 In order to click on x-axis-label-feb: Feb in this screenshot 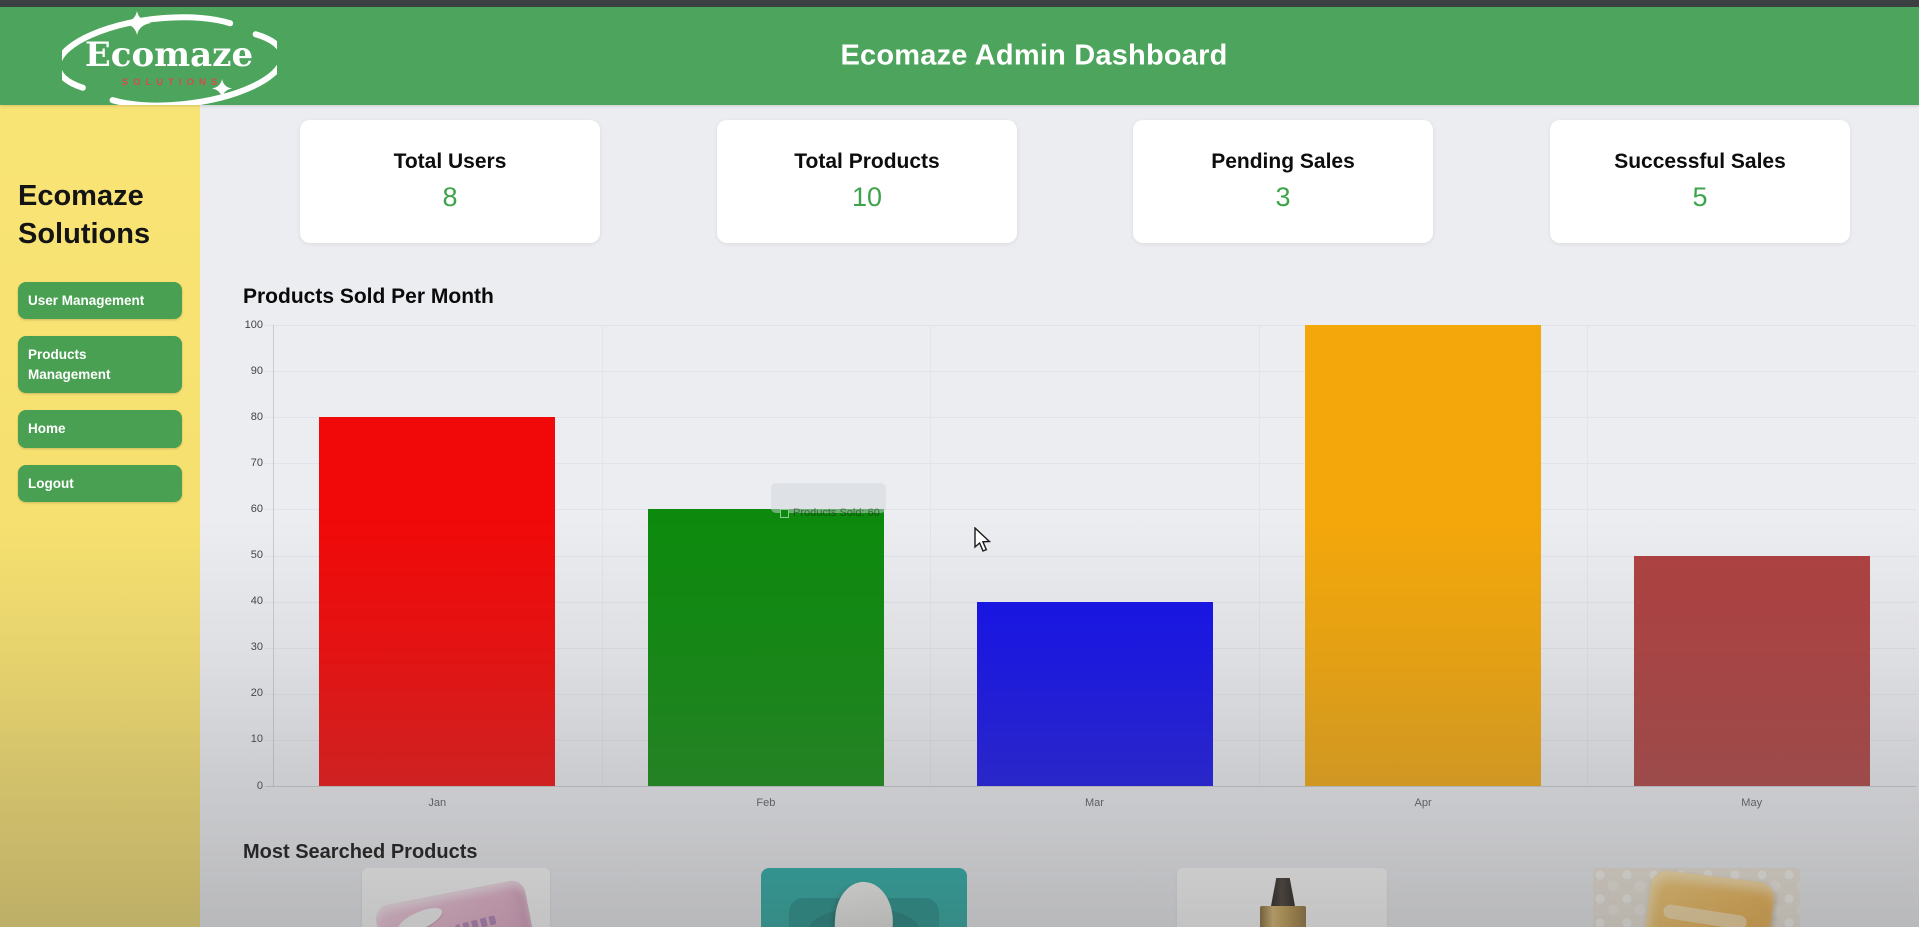, I will do `click(766, 803)`.